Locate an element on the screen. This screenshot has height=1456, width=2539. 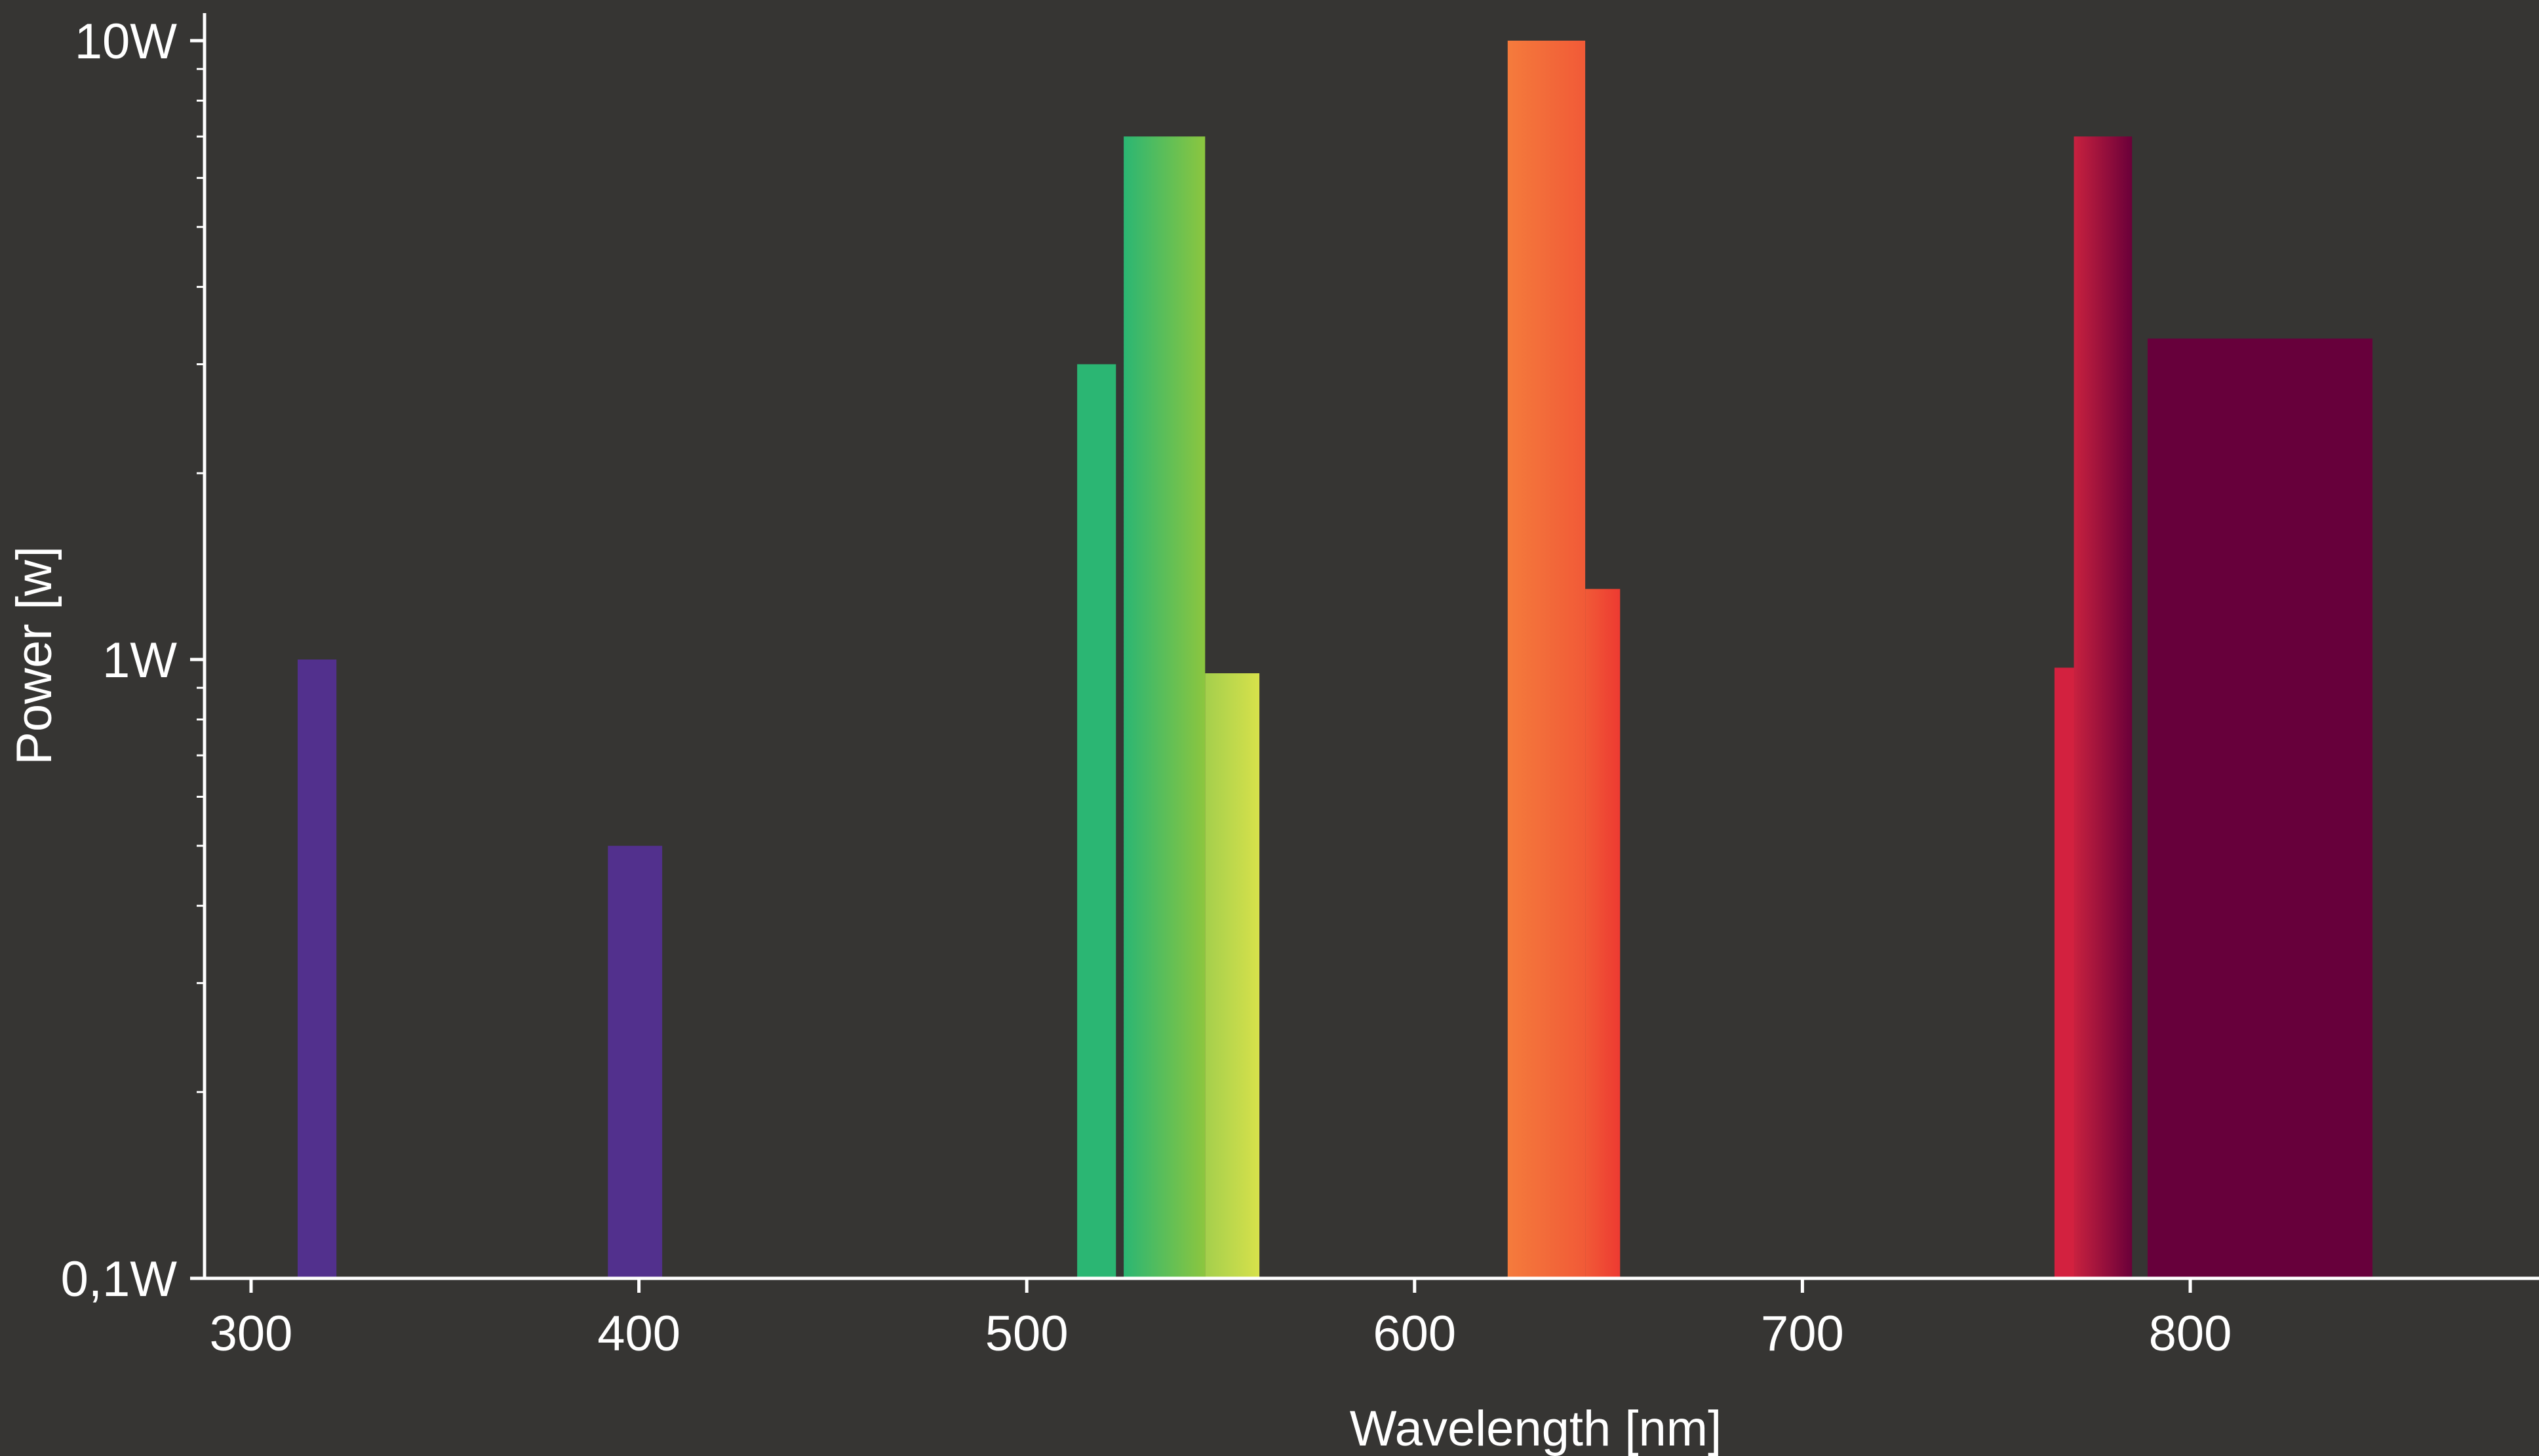
bar-312-322nm is located at coordinates (317, 969).